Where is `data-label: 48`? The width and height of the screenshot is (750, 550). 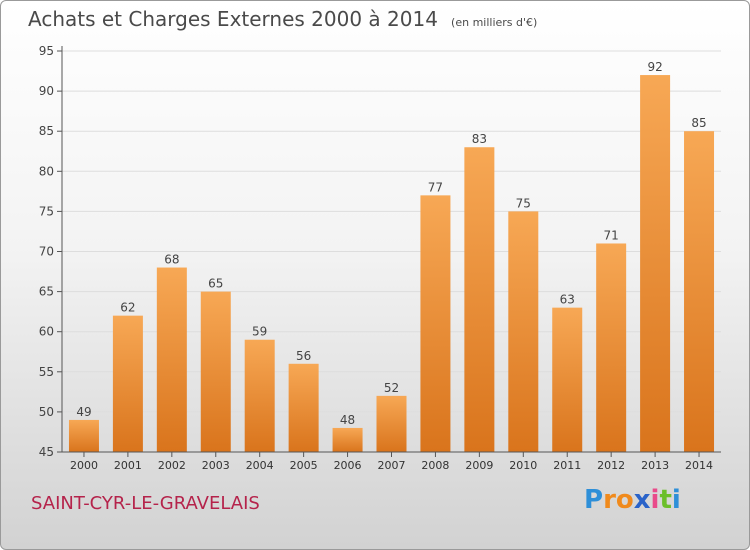 data-label: 48 is located at coordinates (347, 420).